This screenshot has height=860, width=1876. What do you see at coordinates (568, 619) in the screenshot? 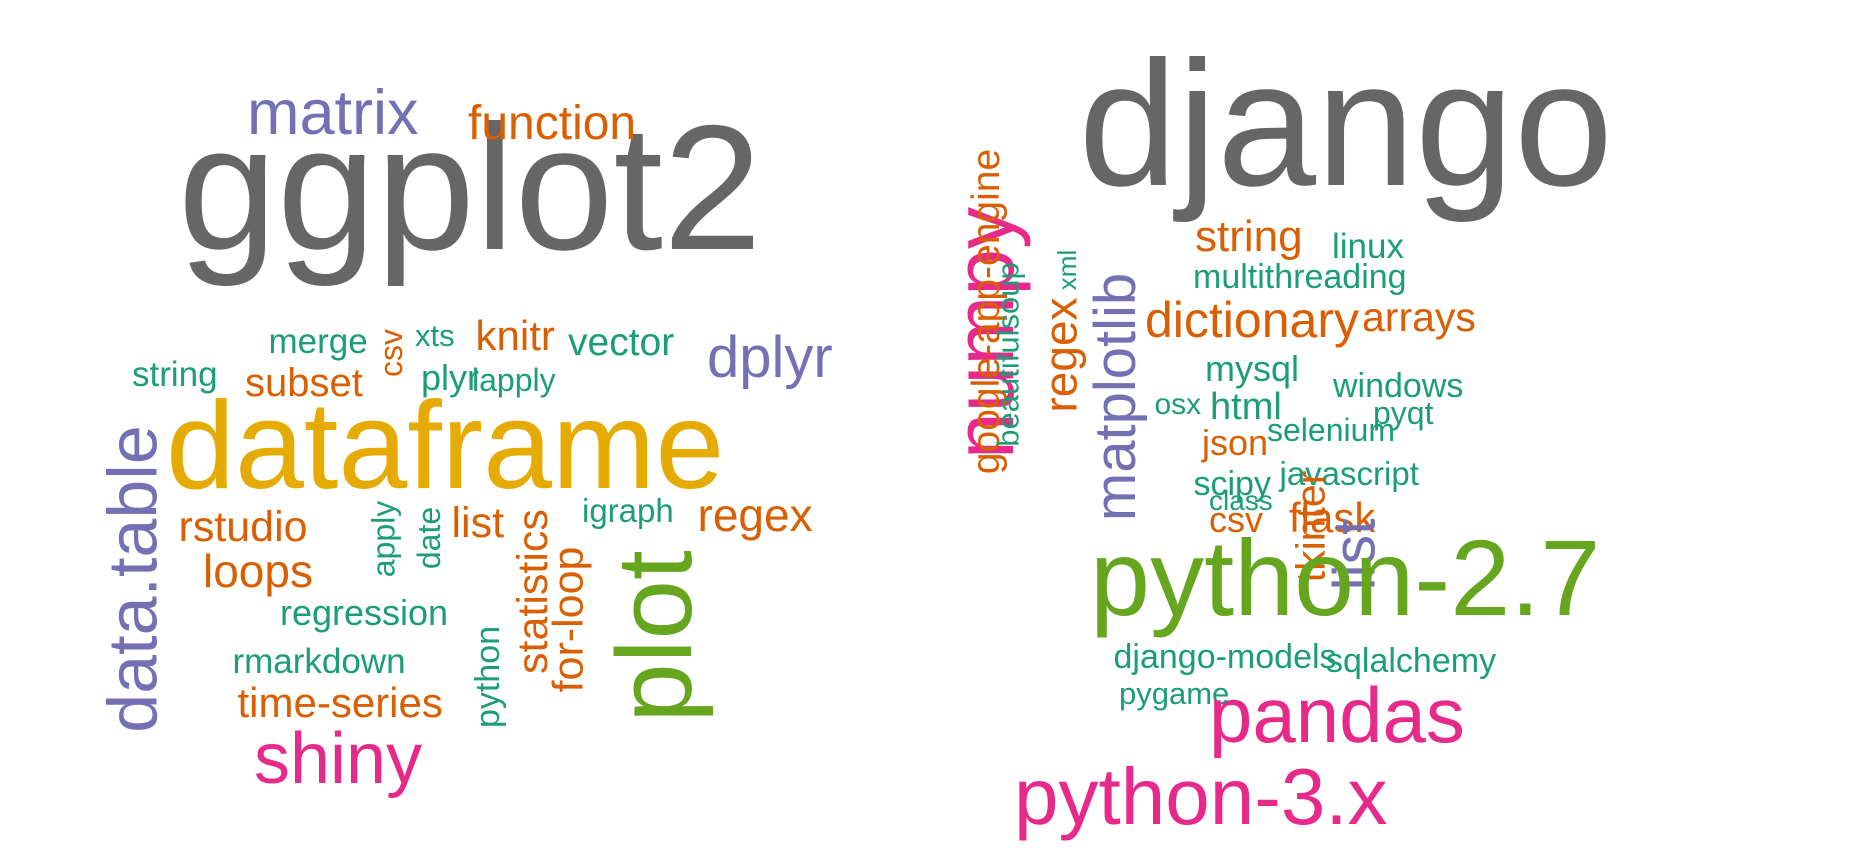
I see `word-left-for-loop: for-loop` at bounding box center [568, 619].